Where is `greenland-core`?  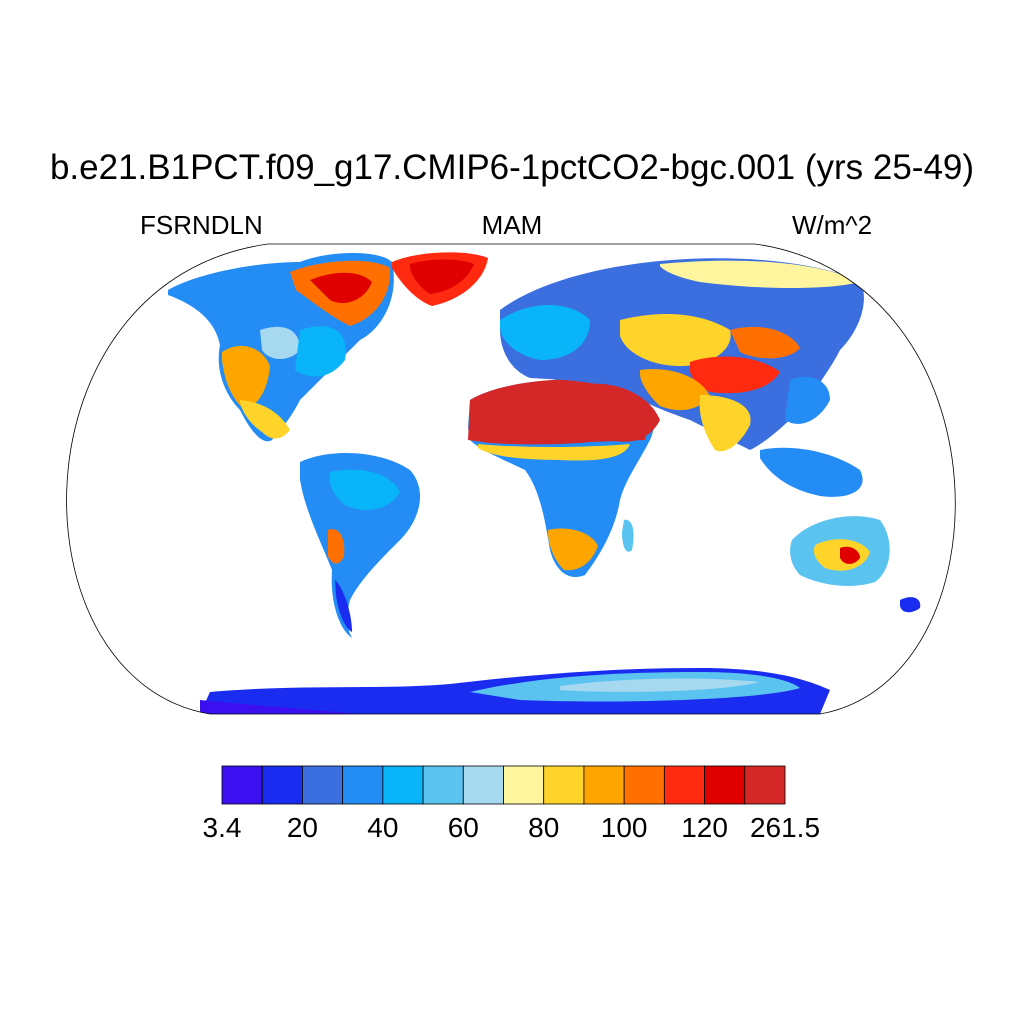 greenland-core is located at coordinates (442, 276).